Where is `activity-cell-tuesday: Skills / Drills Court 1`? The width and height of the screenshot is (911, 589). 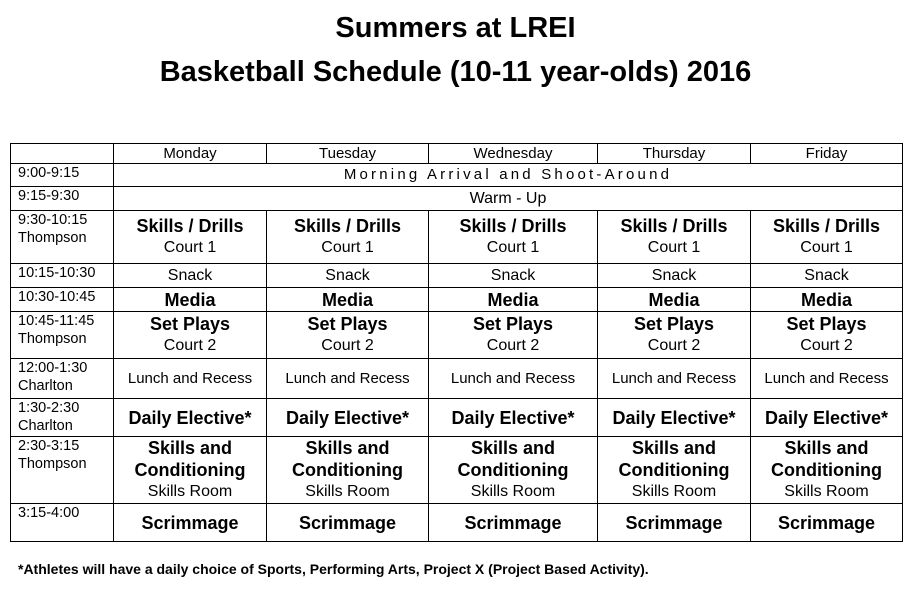
activity-cell-tuesday: Skills / Drills Court 1 is located at coordinates (347, 237).